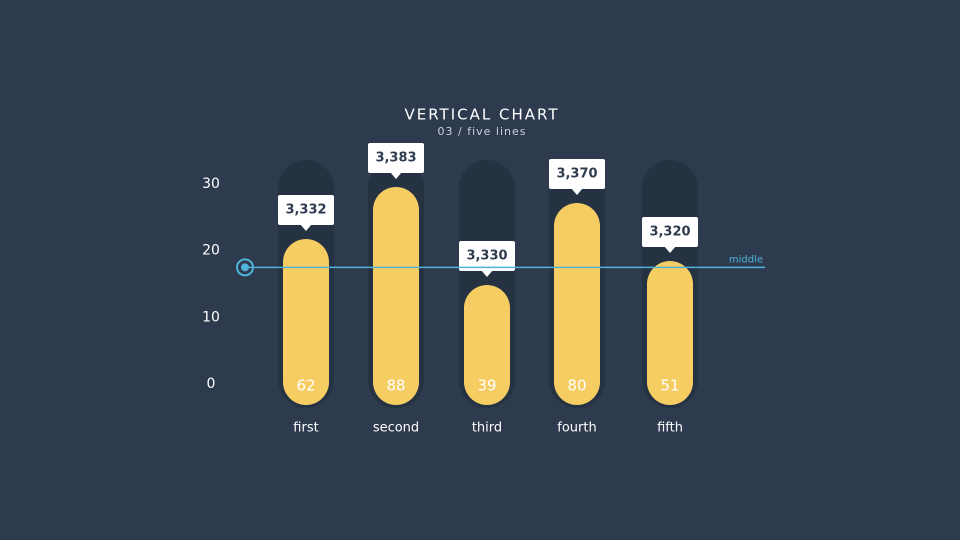 Image resolution: width=960 pixels, height=540 pixels. I want to click on bar-value-label: 51, so click(669, 386).